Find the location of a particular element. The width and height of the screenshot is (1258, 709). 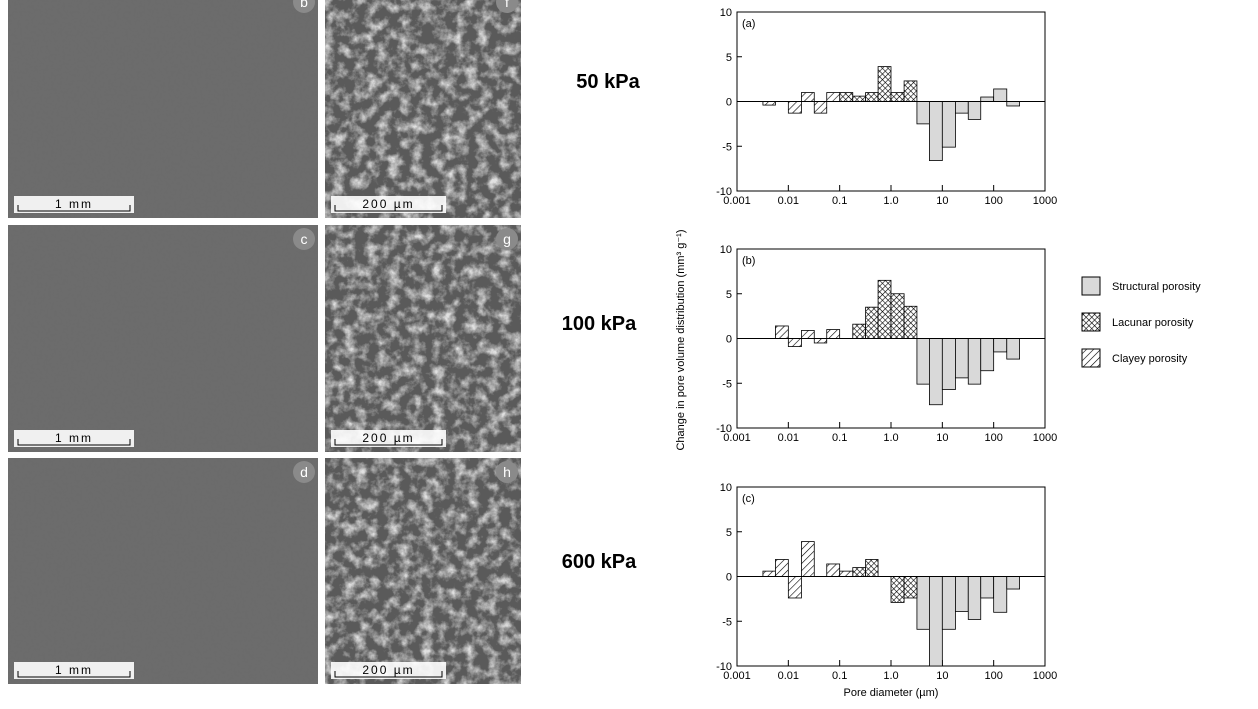

legend-label: Structural porosity is located at coordinates (1156, 287).